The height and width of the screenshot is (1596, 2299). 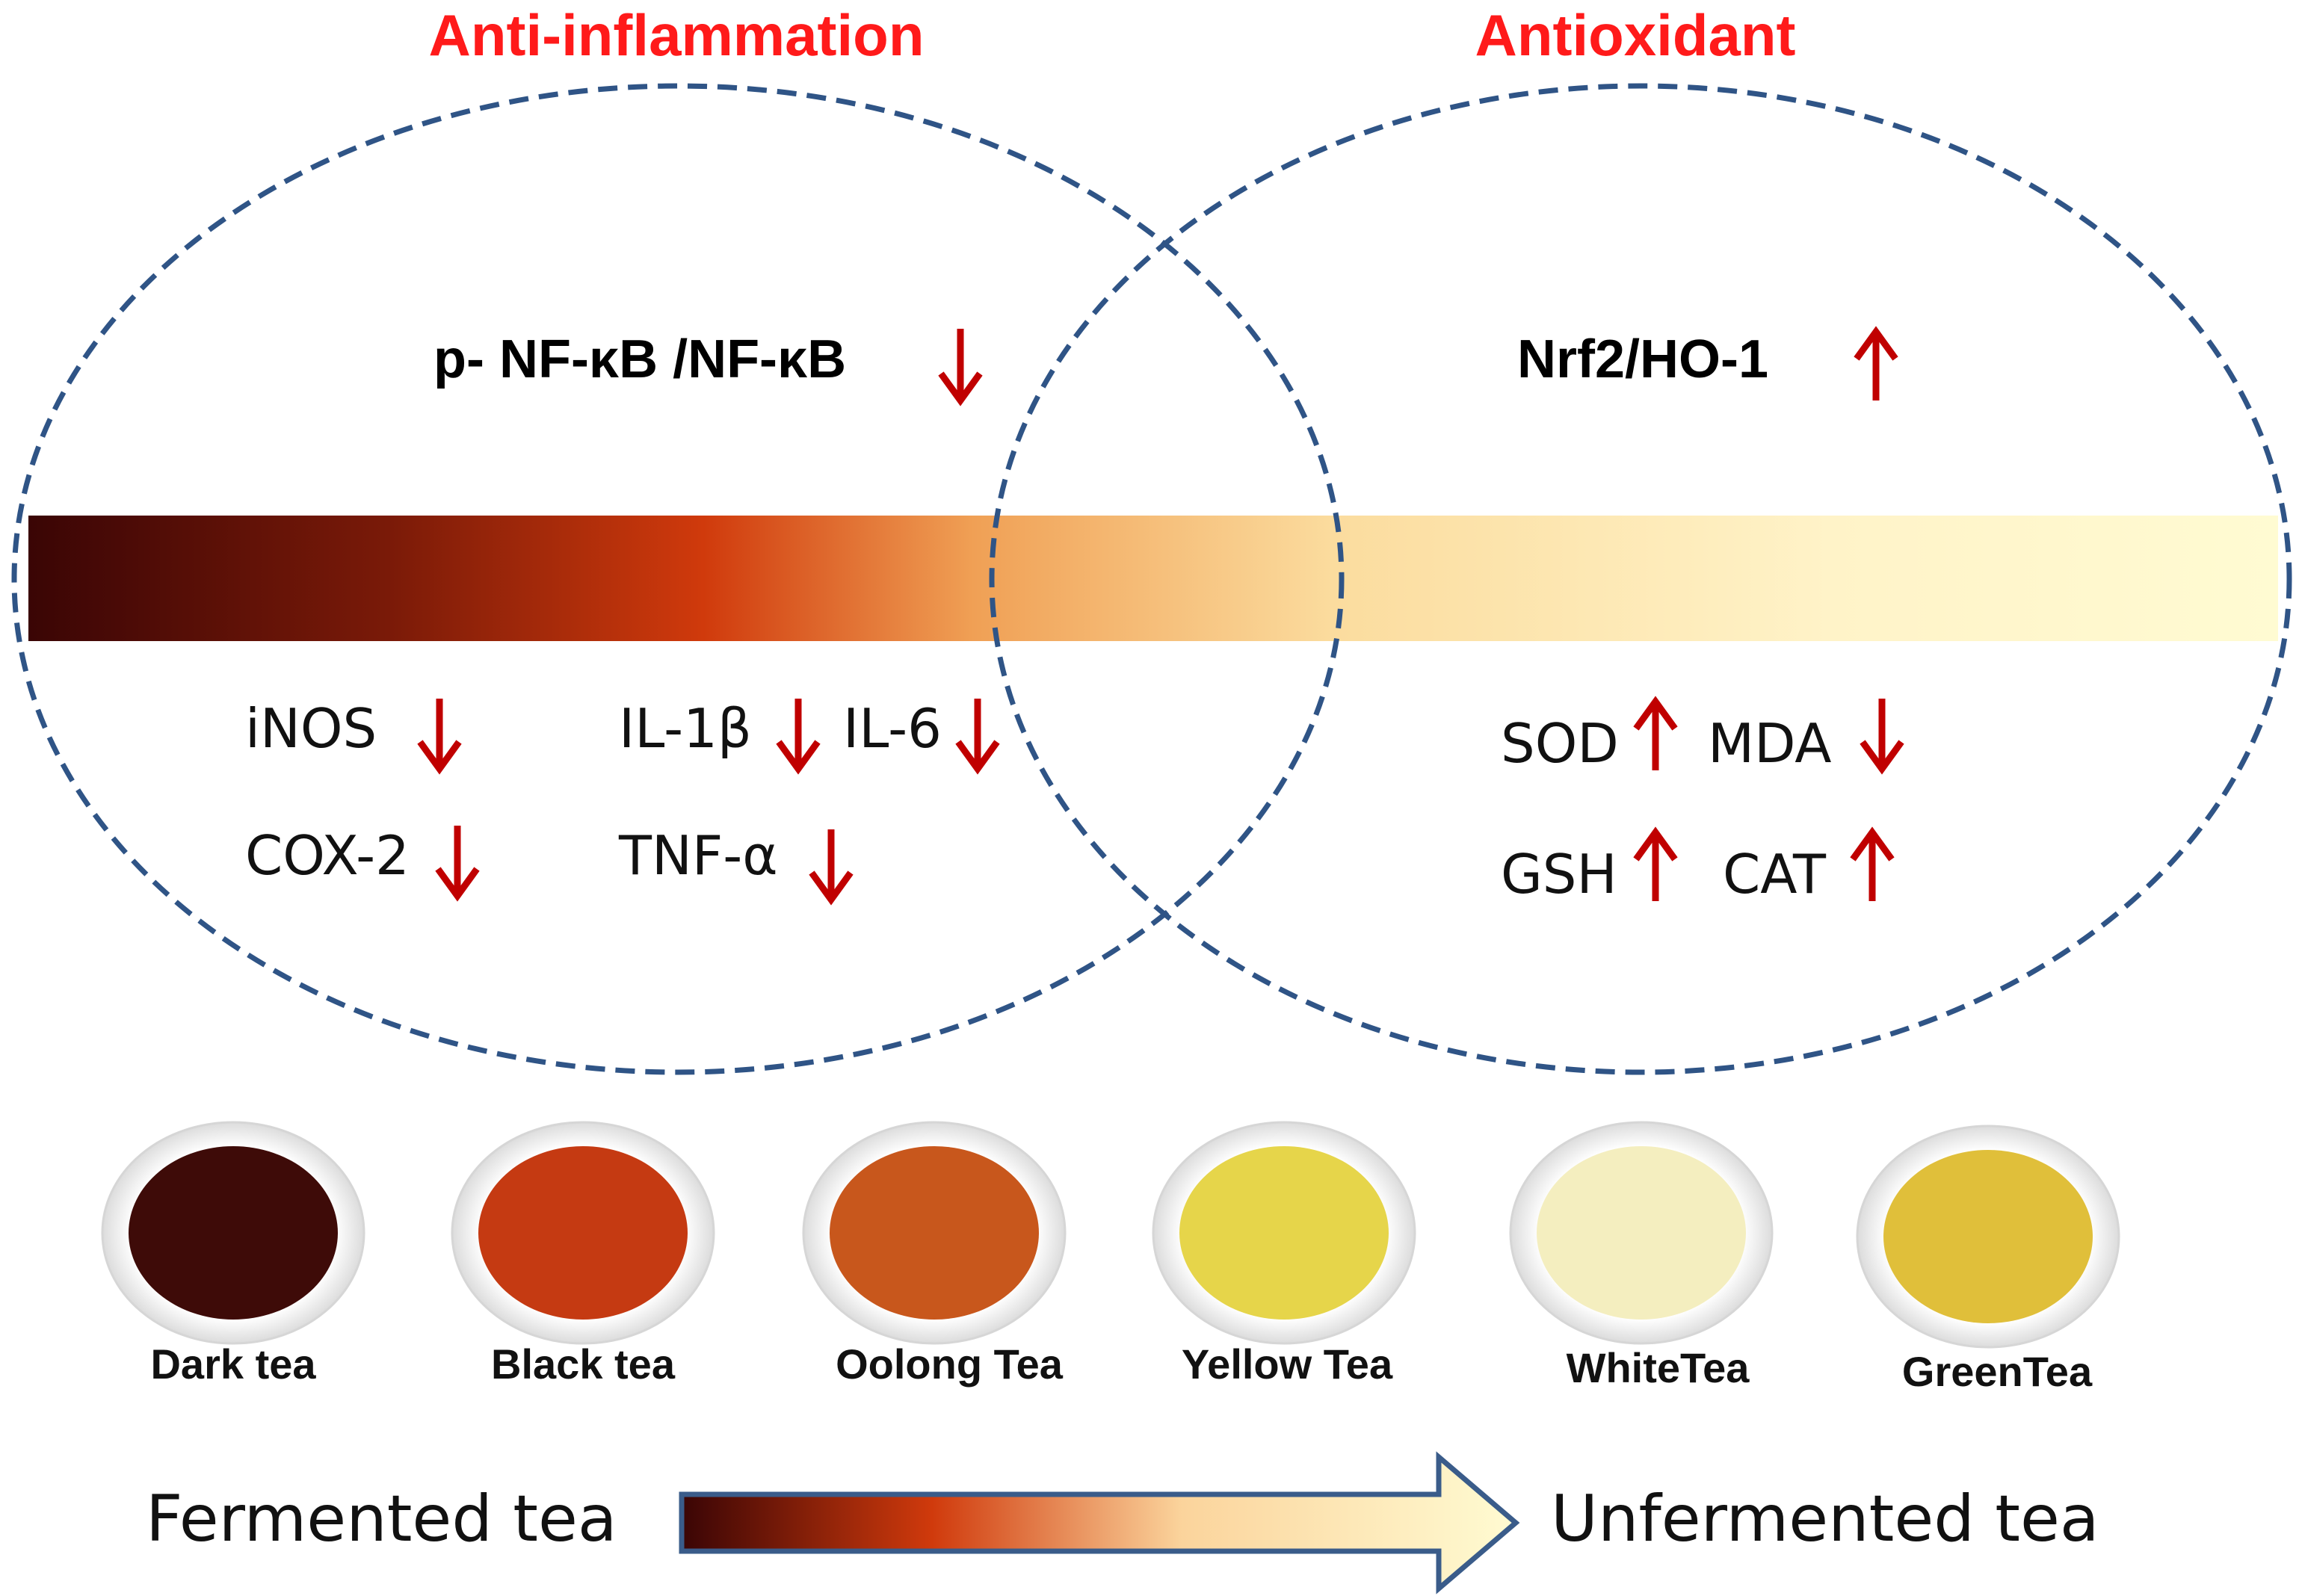 I want to click on tea-cup-yellow, so click(x=1284, y=1233).